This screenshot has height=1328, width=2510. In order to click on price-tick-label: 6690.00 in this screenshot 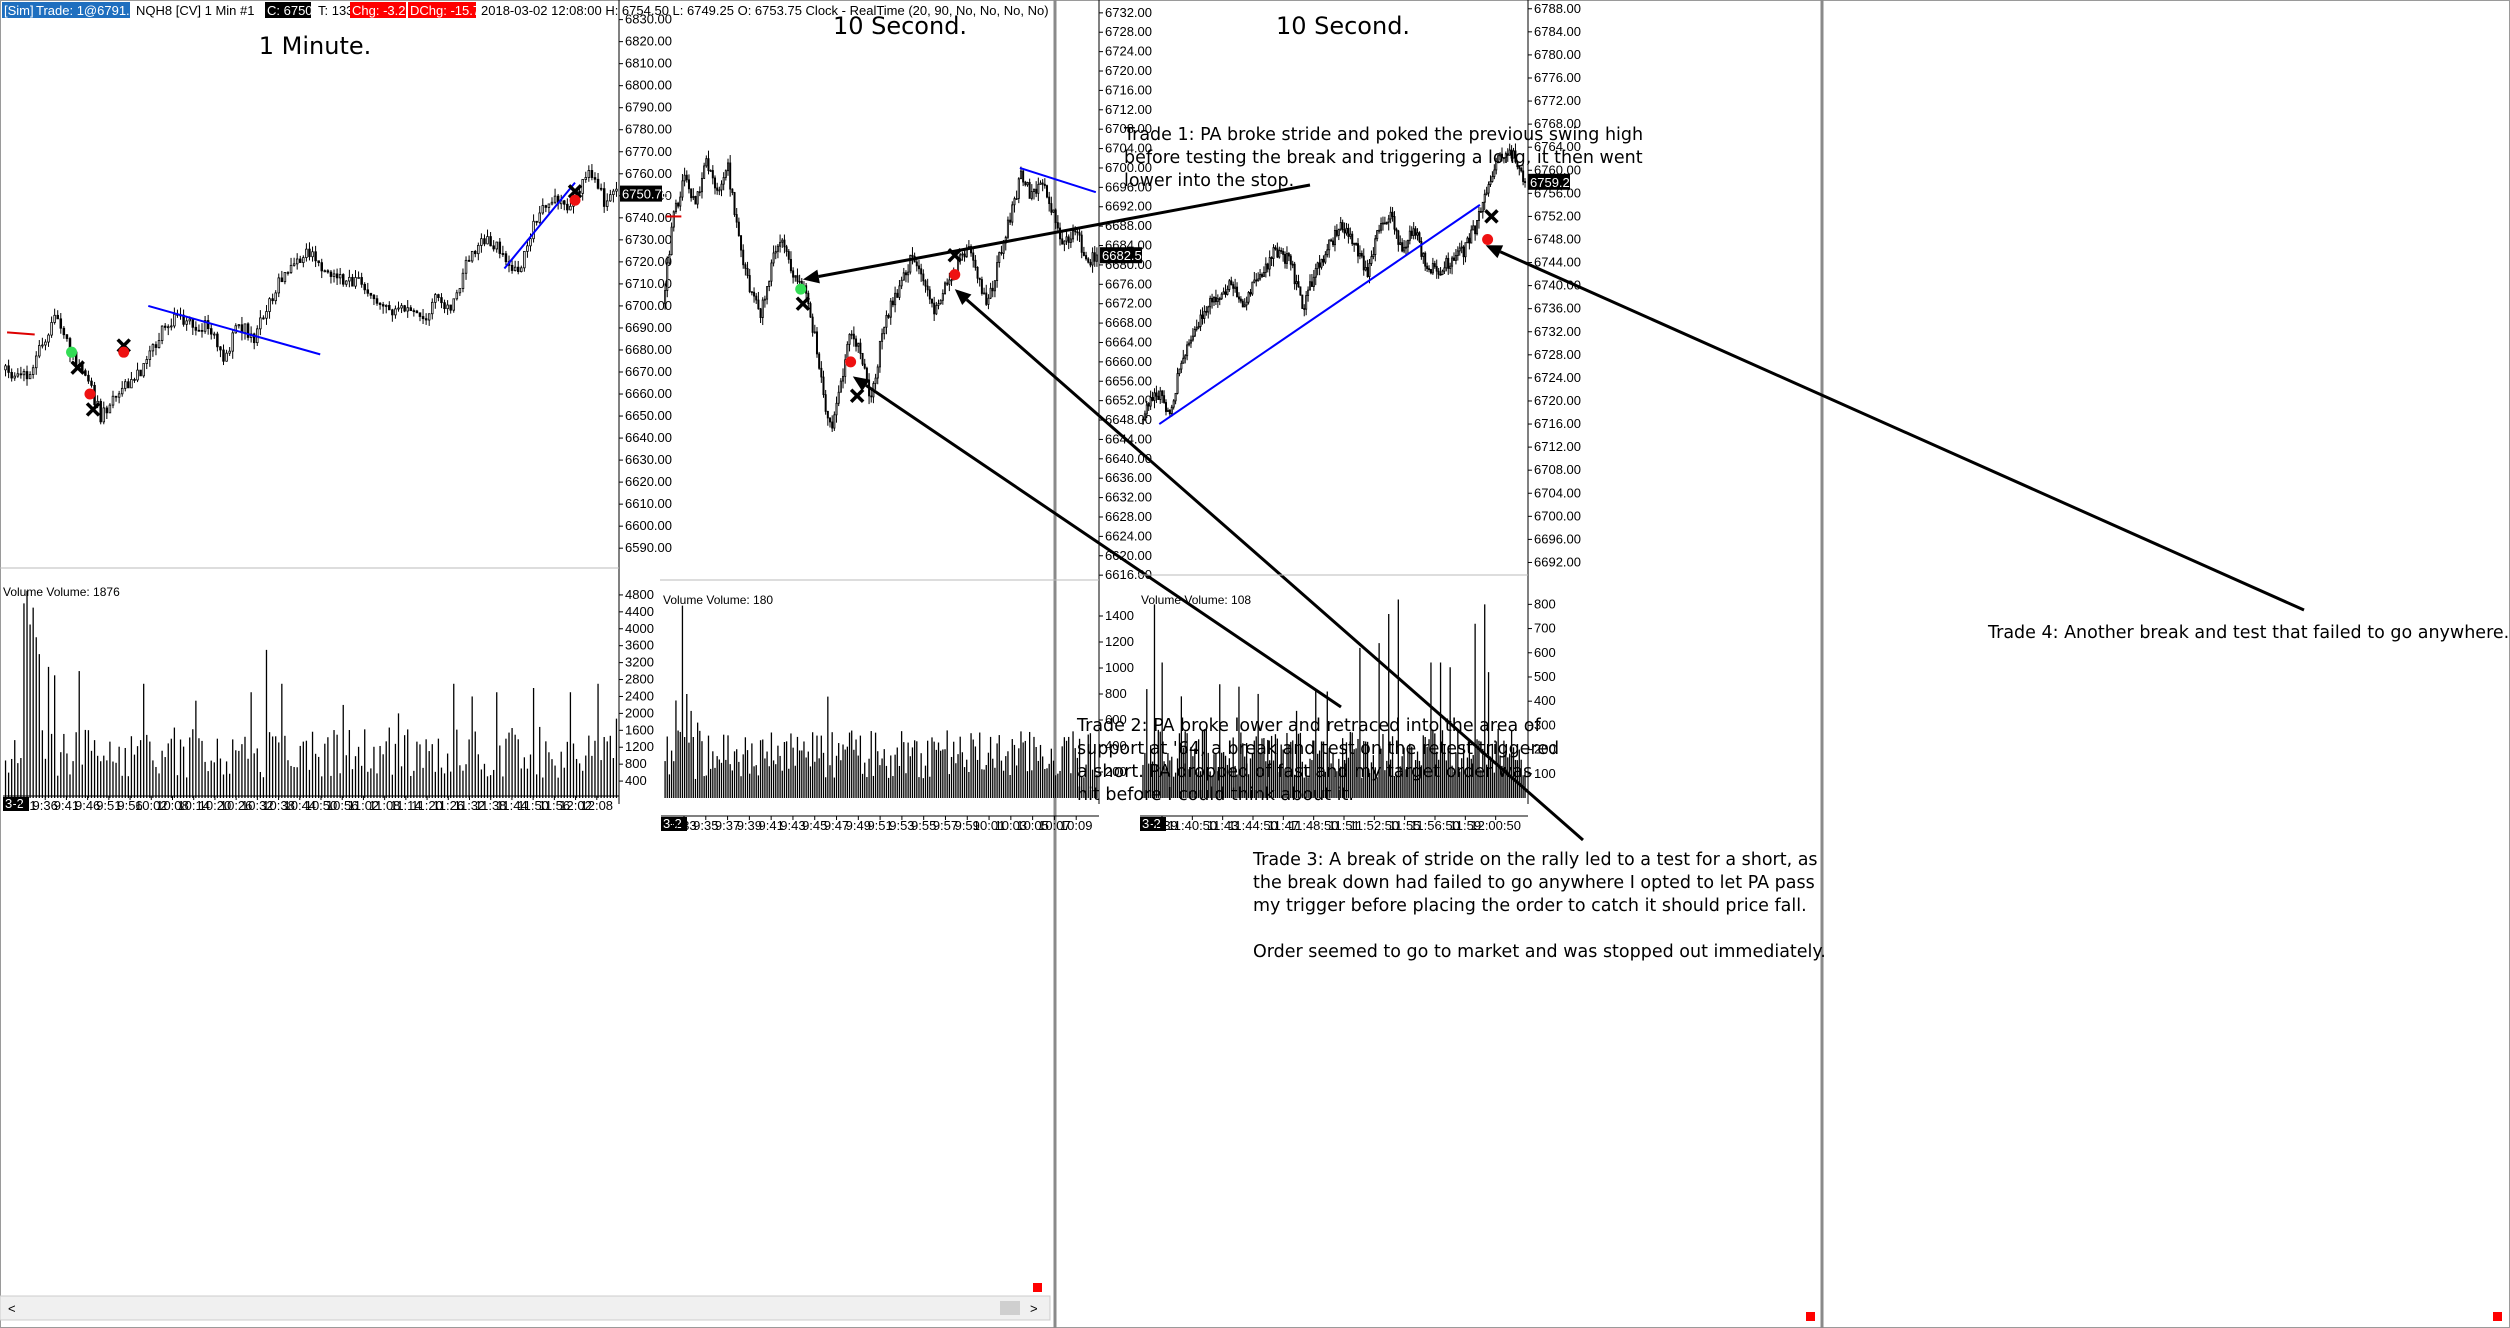, I will do `click(648, 327)`.